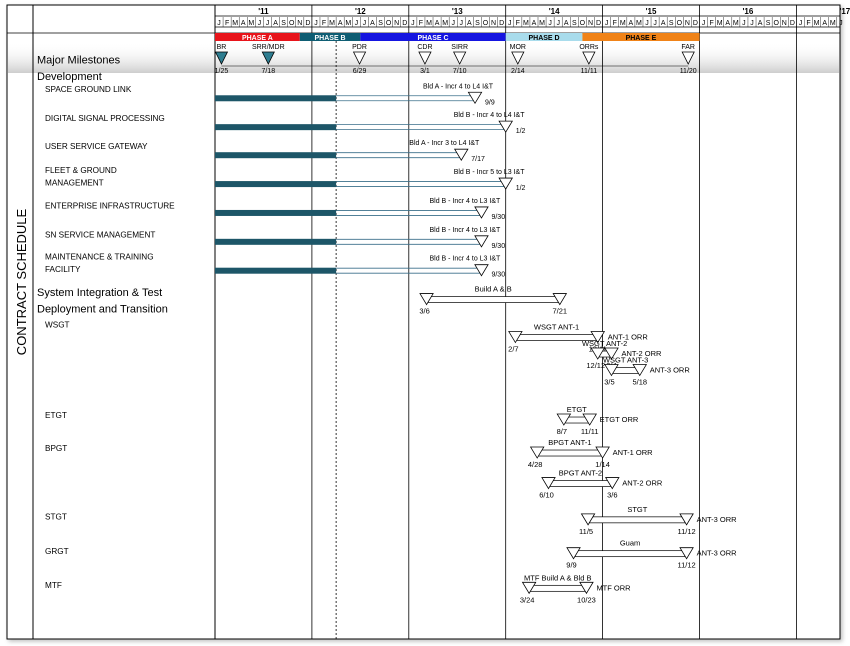  Describe the element at coordinates (688, 47) in the screenshot. I see `milestone-name: FAR` at that location.